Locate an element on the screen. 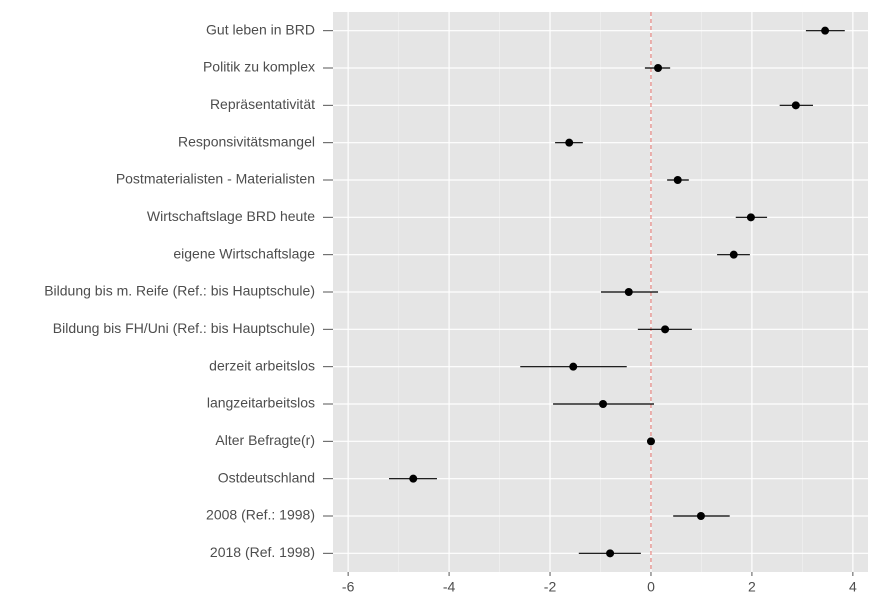  y-tick-label: Gut leben in BRD is located at coordinates (260, 29).